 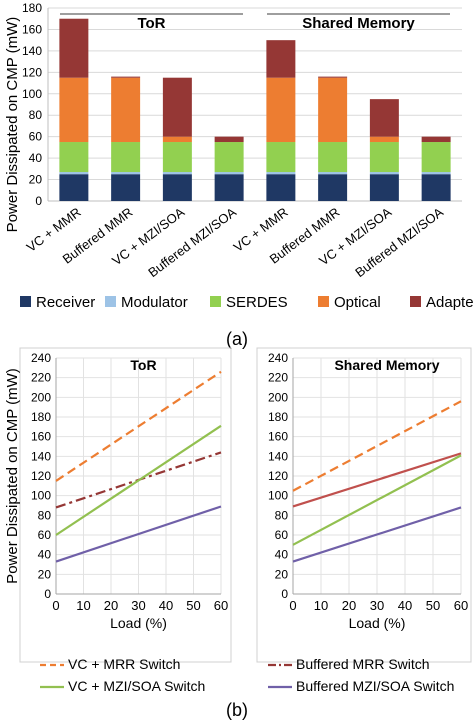 I want to click on x-axis-title: Load (%), so click(x=377, y=623).